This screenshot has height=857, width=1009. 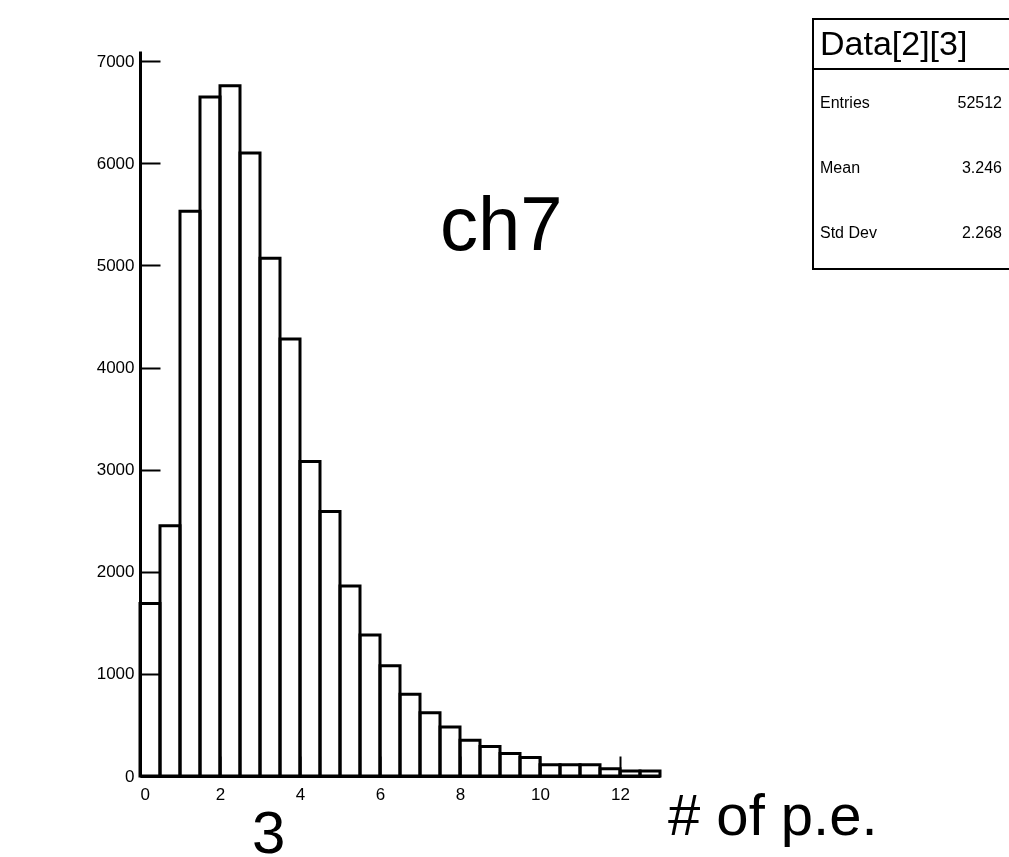 What do you see at coordinates (380, 794) in the screenshot?
I see `x-tick-label: 6` at bounding box center [380, 794].